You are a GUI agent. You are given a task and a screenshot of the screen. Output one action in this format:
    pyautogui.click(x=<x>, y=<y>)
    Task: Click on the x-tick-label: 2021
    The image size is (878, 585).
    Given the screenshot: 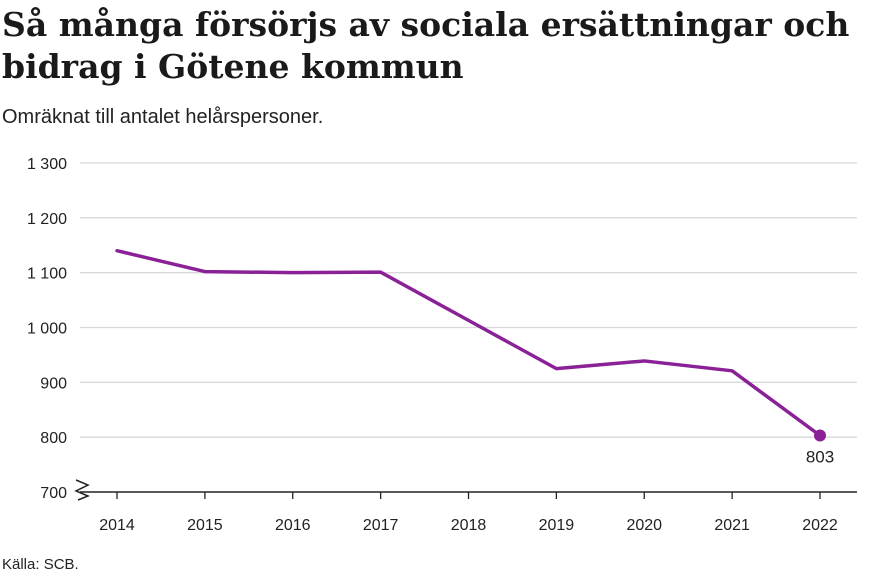 What is the action you would take?
    pyautogui.click(x=732, y=525)
    